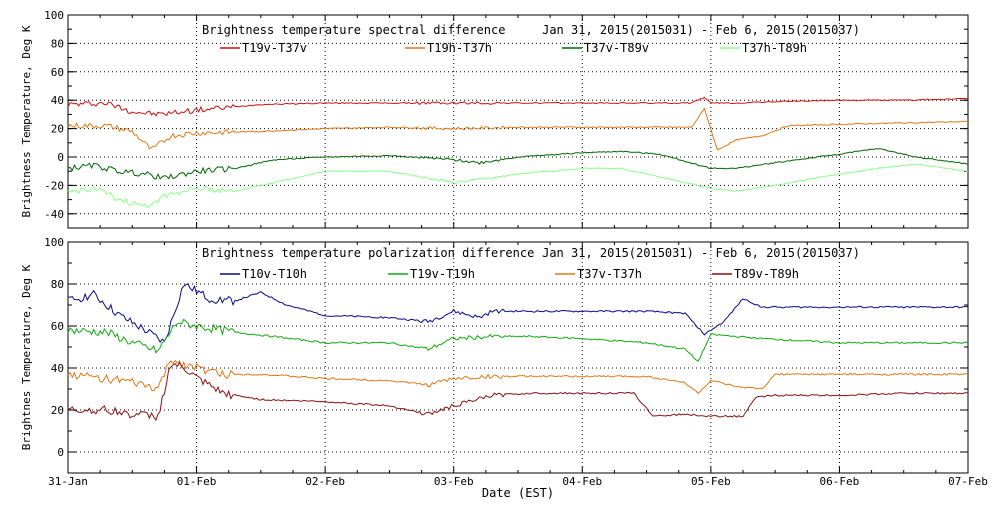  I want to click on legend-label: T37h-T89h, so click(774, 48).